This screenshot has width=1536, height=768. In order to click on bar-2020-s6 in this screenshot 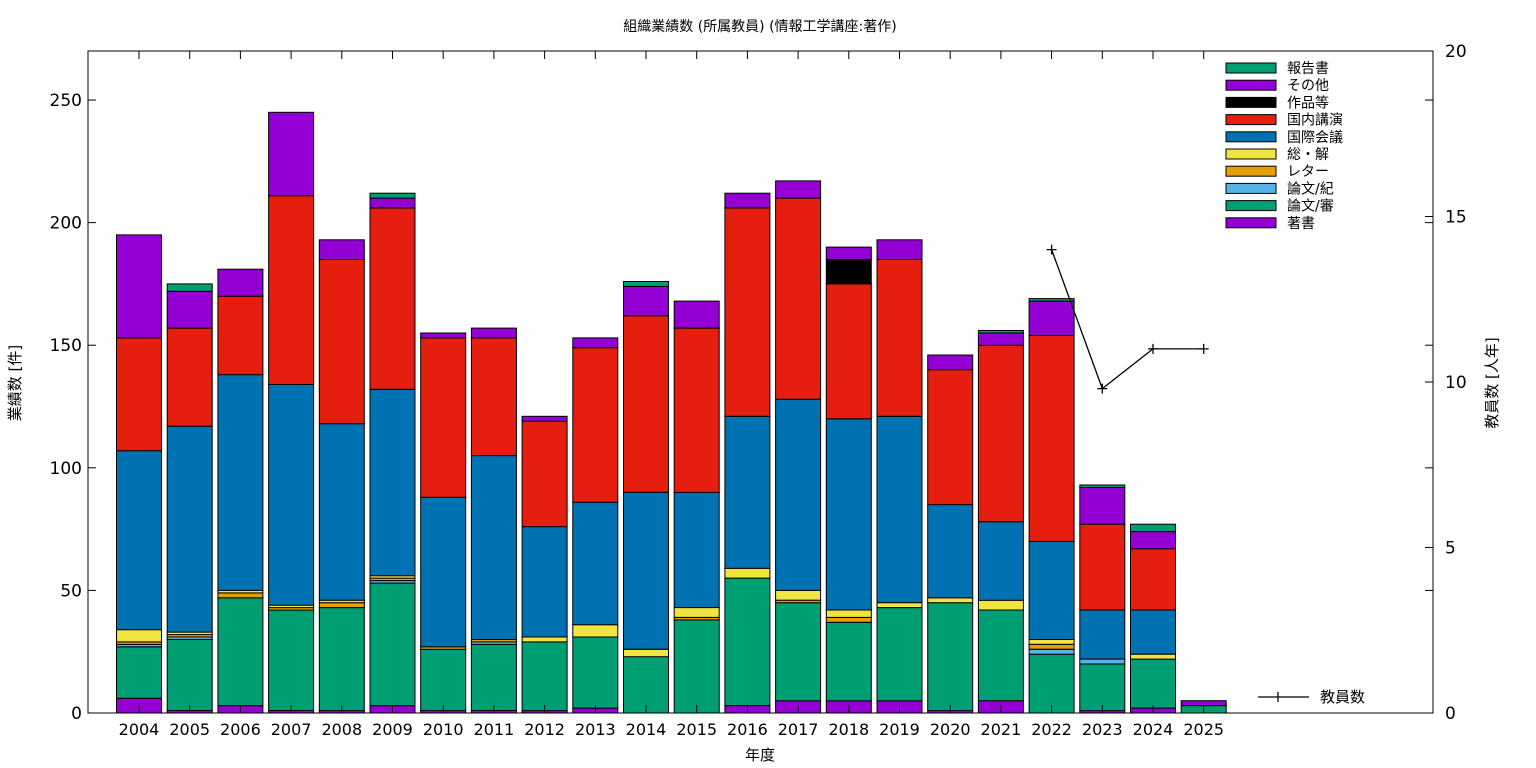, I will do `click(950, 437)`.